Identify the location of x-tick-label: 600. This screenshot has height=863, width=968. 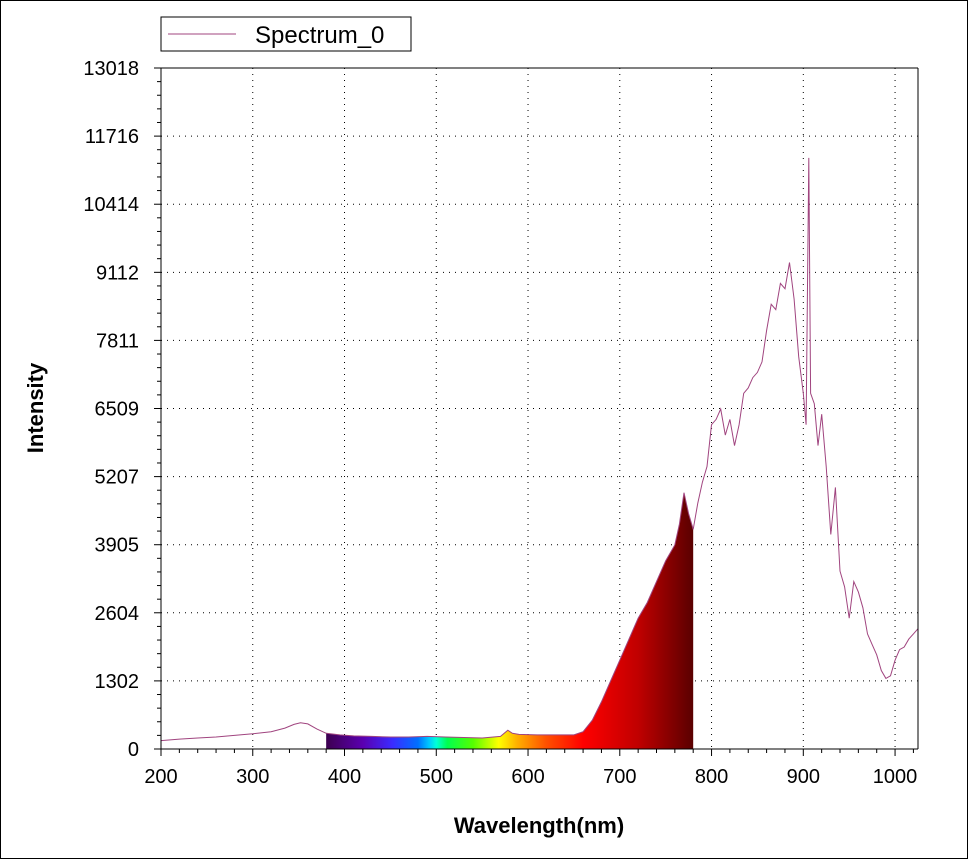
(527, 777).